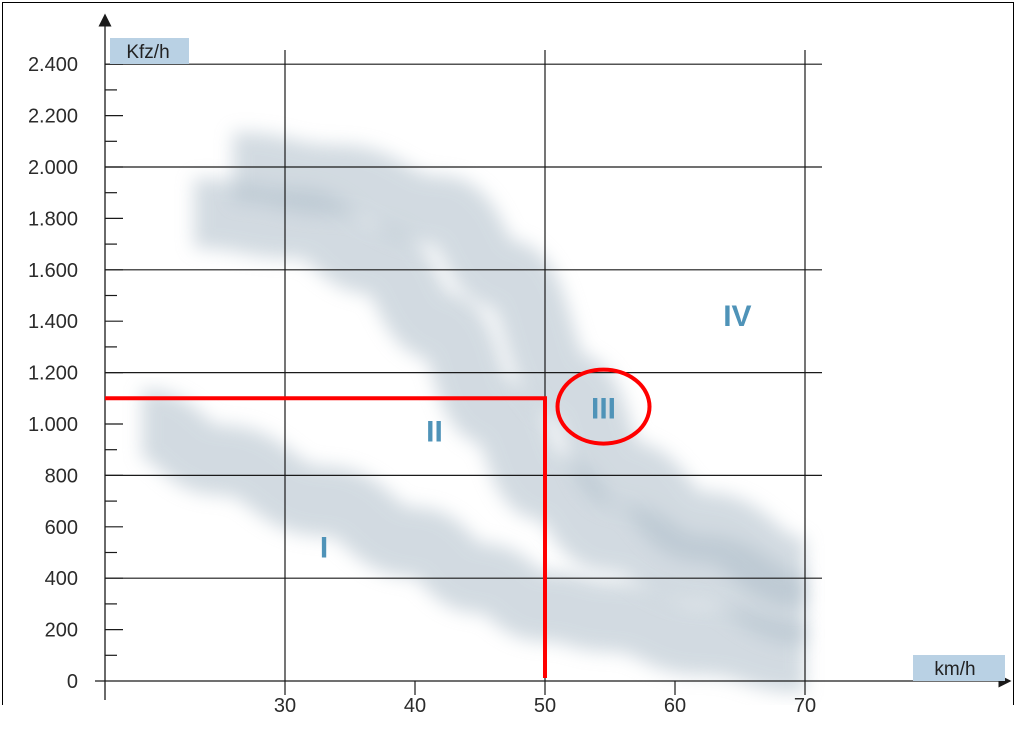 This screenshot has width=1016, height=731. I want to click on zone-label-I: I, so click(324, 547).